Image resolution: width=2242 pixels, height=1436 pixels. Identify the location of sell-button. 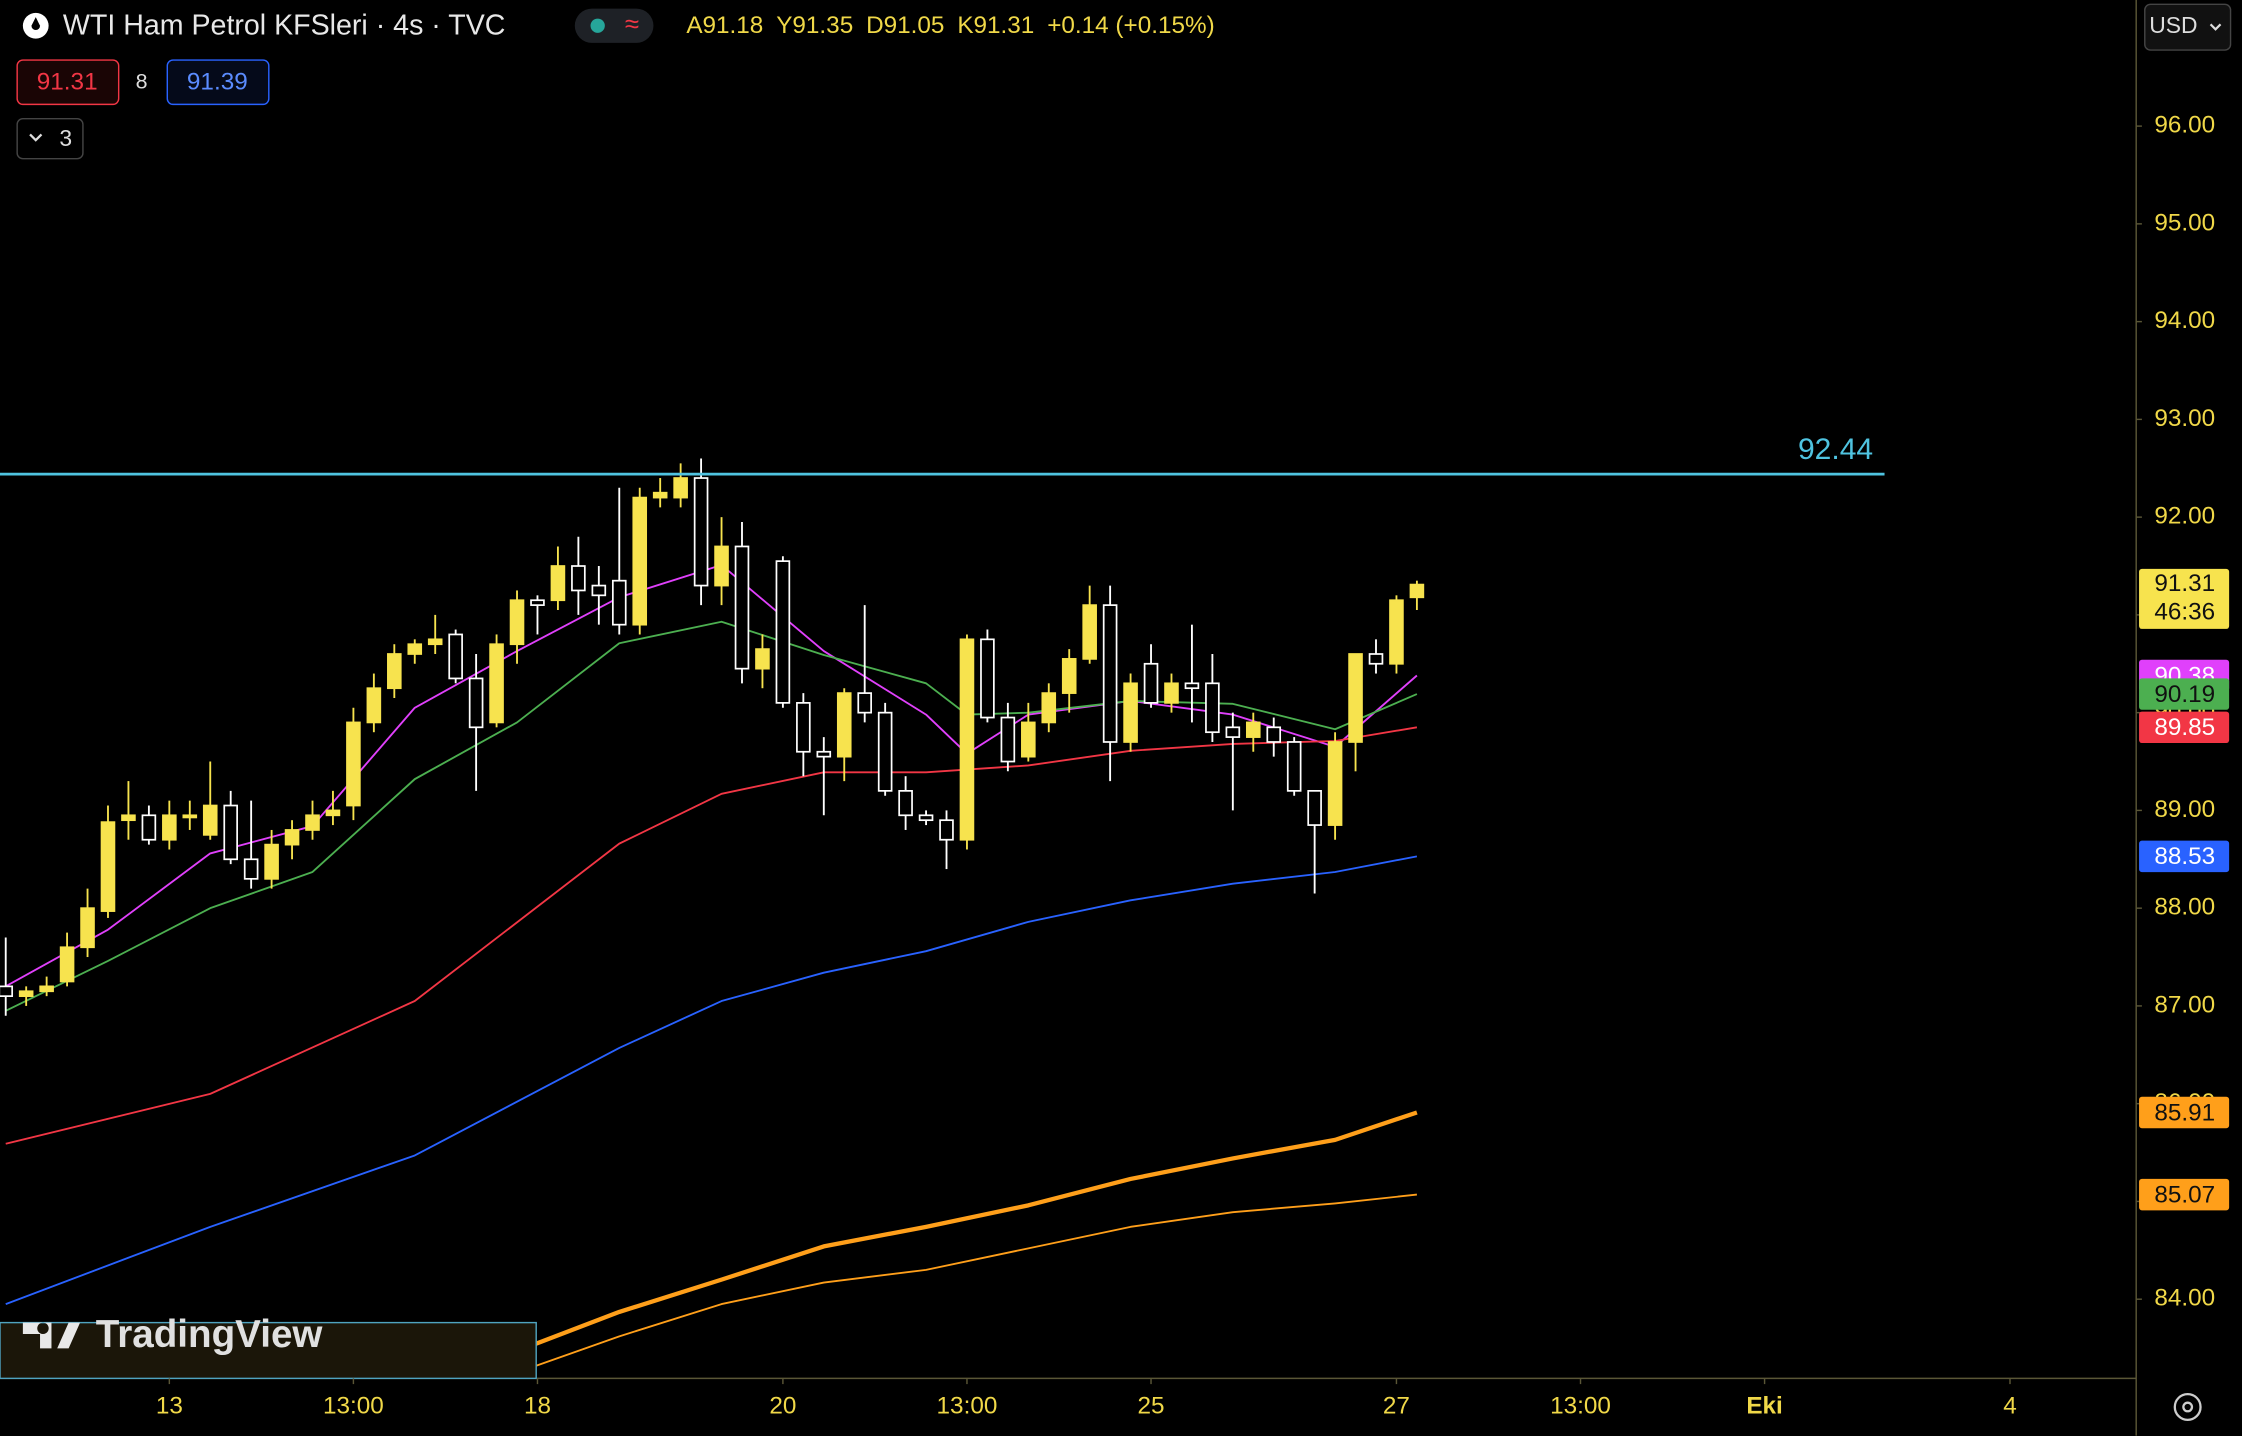
(68, 82).